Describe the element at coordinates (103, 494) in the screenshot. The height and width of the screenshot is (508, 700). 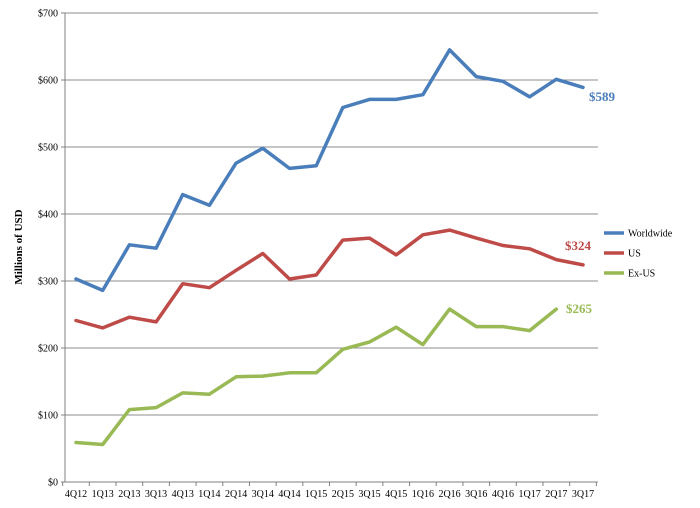
I see `x-tick-label: 1Q13` at that location.